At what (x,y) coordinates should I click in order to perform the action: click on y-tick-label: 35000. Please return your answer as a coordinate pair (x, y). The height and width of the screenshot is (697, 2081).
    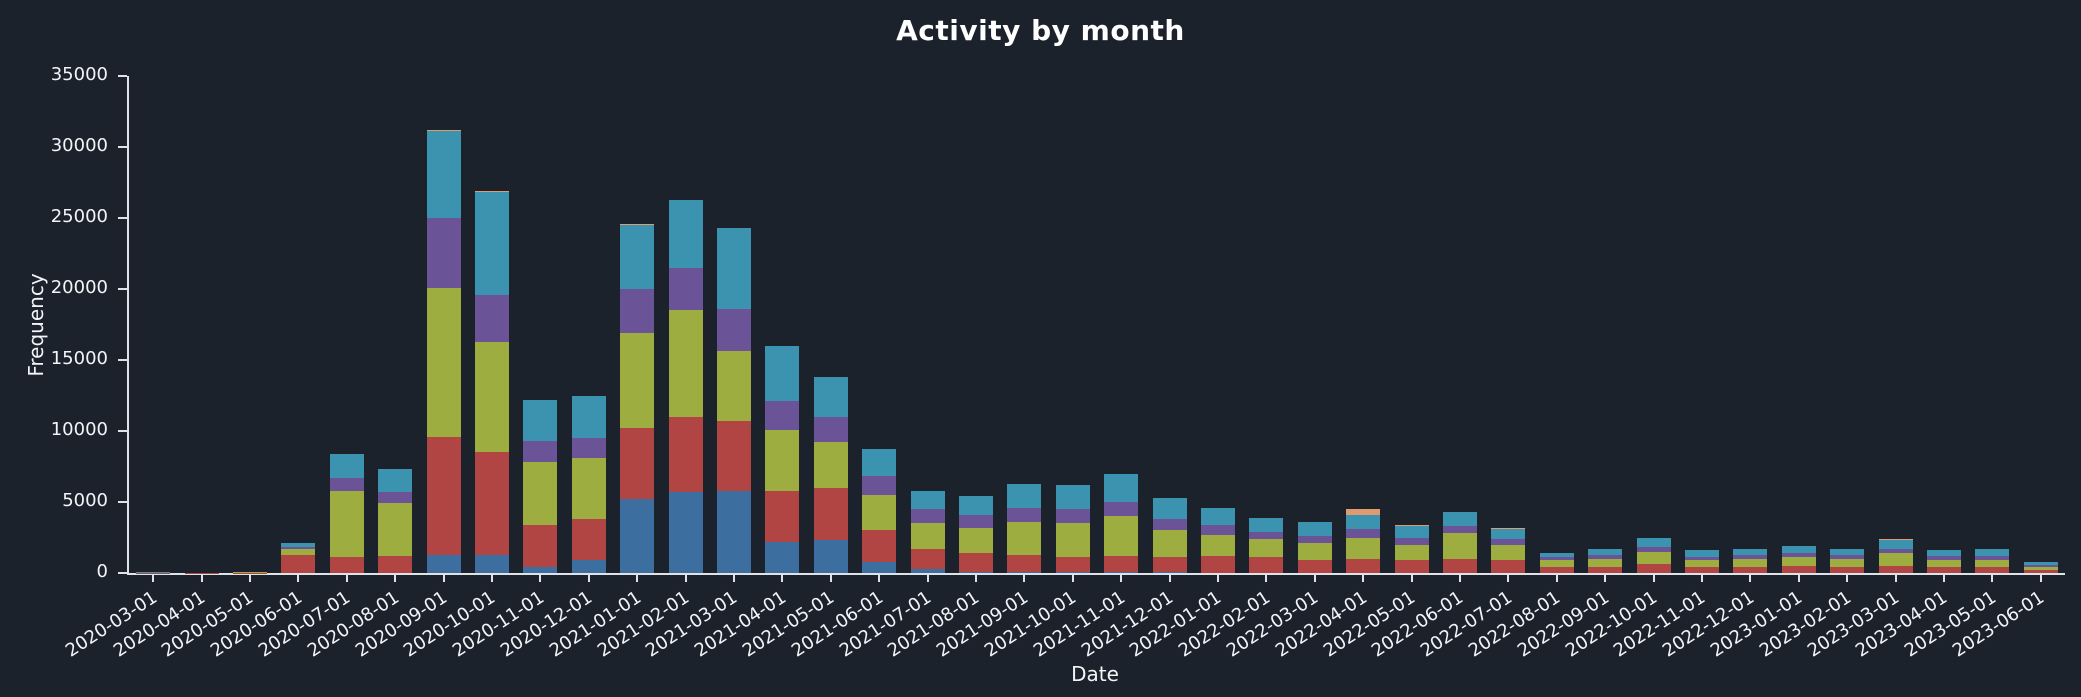
    Looking at the image, I should click on (79, 74).